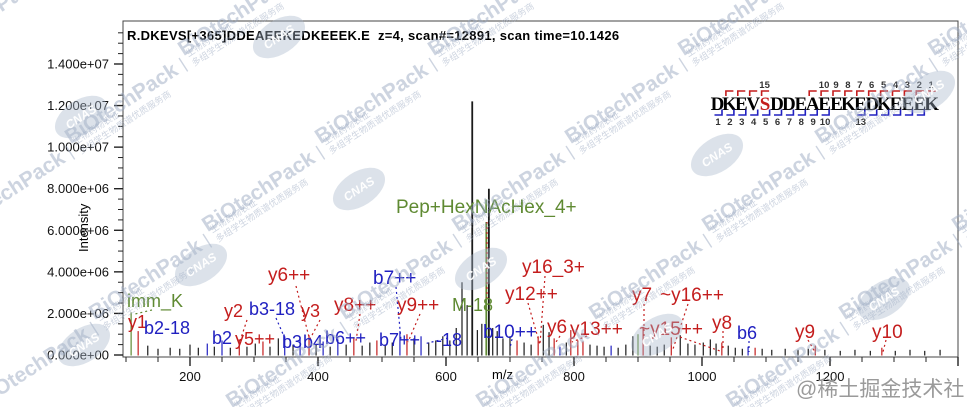  What do you see at coordinates (830, 376) in the screenshot?
I see `x-tick-label: 1200` at bounding box center [830, 376].